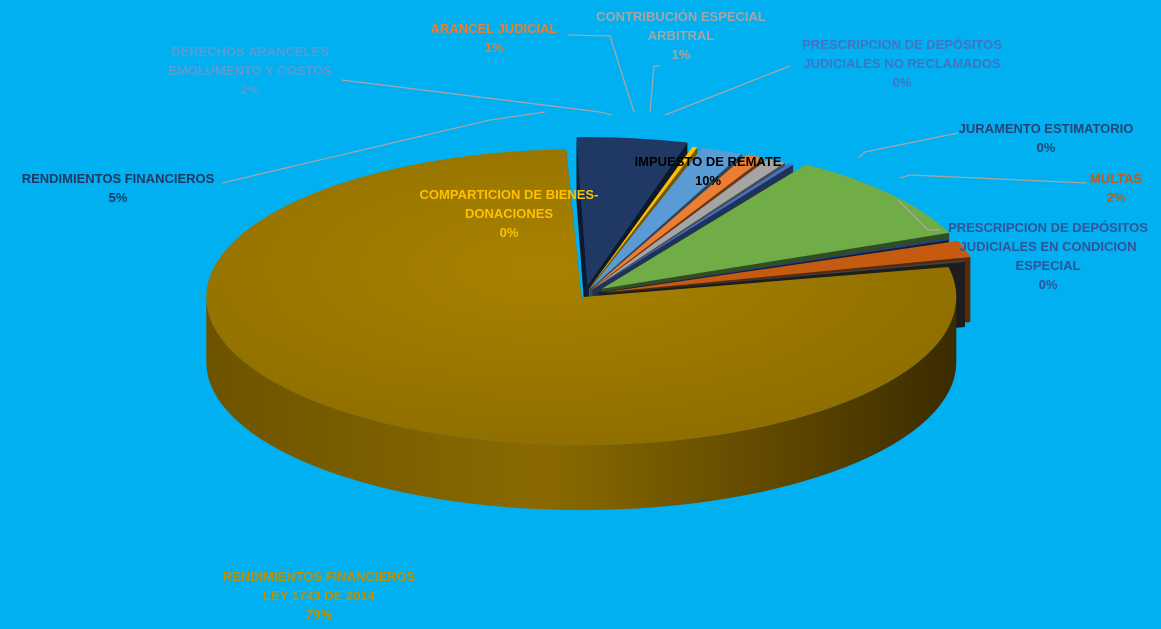 Image resolution: width=1161 pixels, height=629 pixels. What do you see at coordinates (319, 614) in the screenshot?
I see `data-label-percent: 79%` at bounding box center [319, 614].